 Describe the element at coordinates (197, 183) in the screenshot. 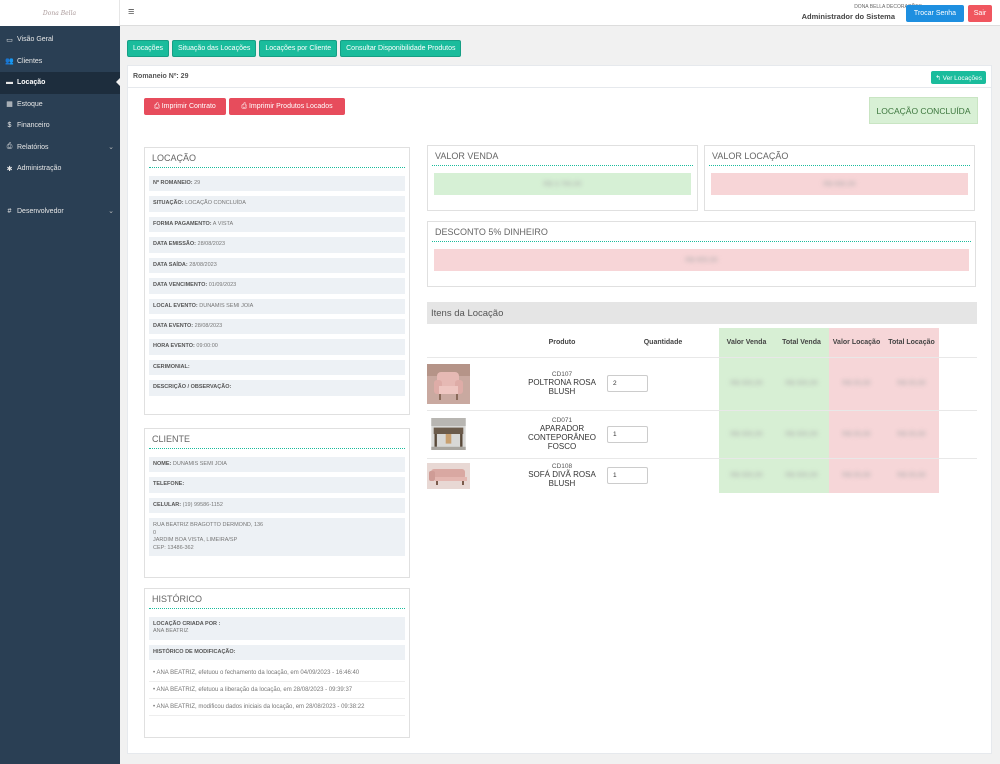

I see `field-value: 29` at that location.